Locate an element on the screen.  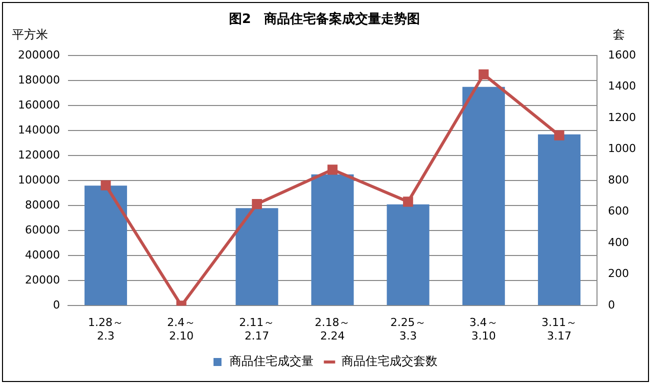
y2-tick-label: 1600 is located at coordinates (622, 55).